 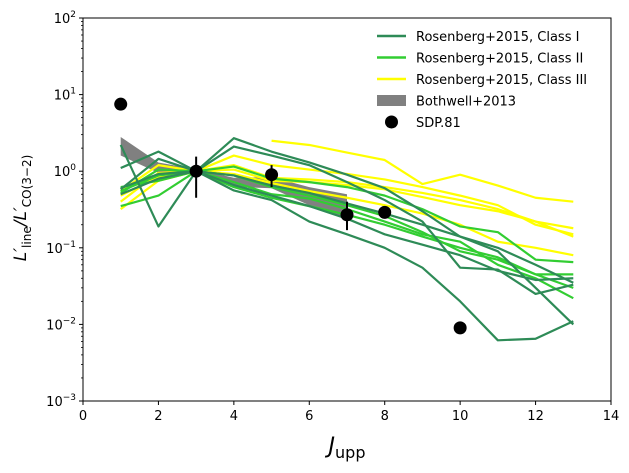 I want to click on y-tick-label: 10², so click(x=65, y=18).